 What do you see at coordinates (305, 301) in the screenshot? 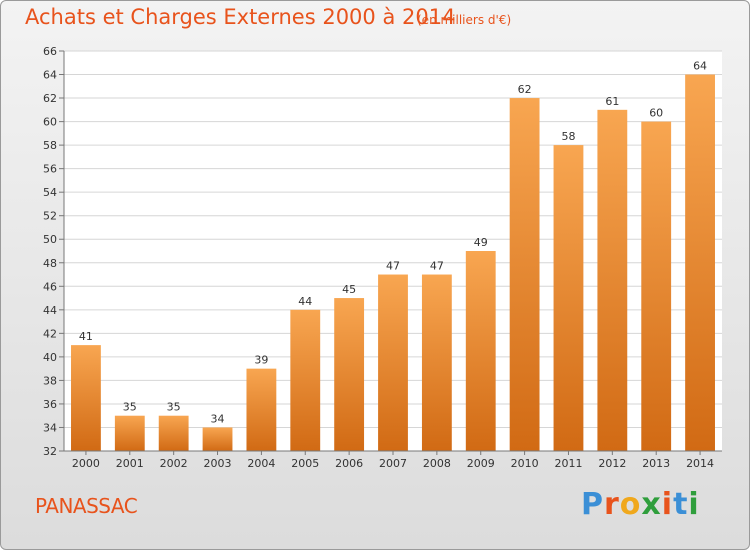
I see `data-label: 44` at bounding box center [305, 301].